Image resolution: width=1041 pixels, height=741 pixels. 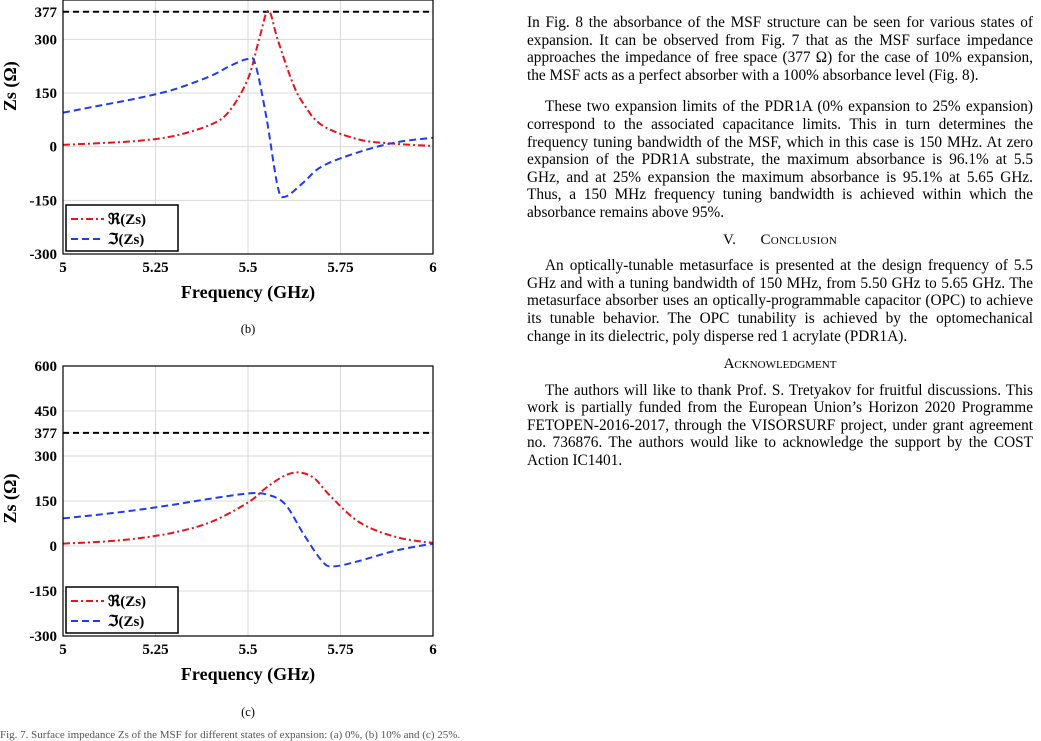 I want to click on section-heading: V. Conclusion, so click(x=780, y=241).